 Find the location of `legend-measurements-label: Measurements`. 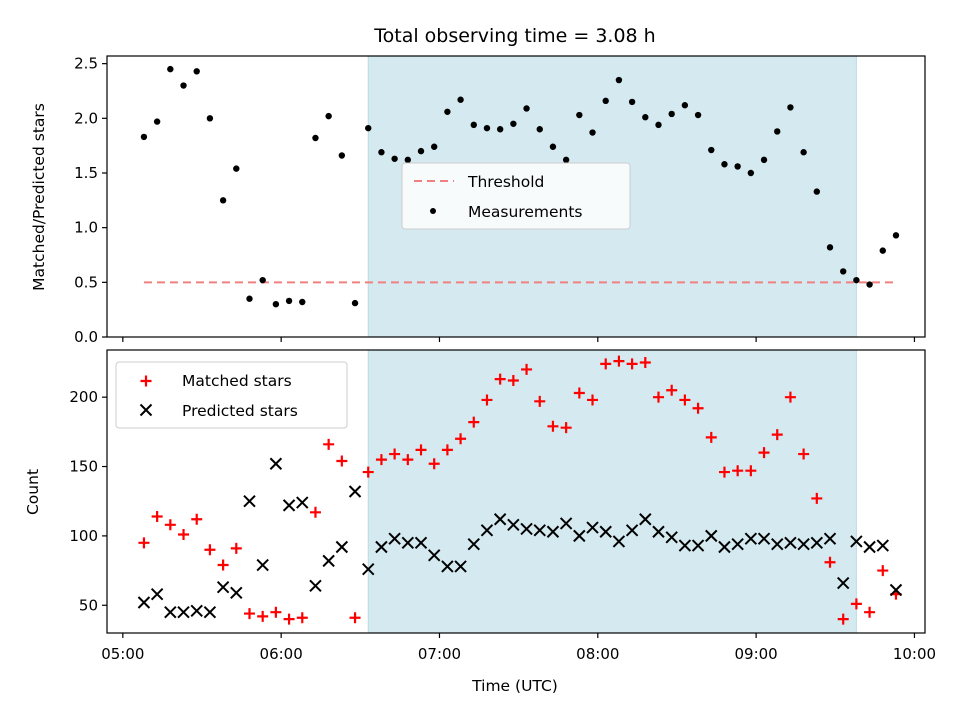

legend-measurements-label: Measurements is located at coordinates (525, 212).